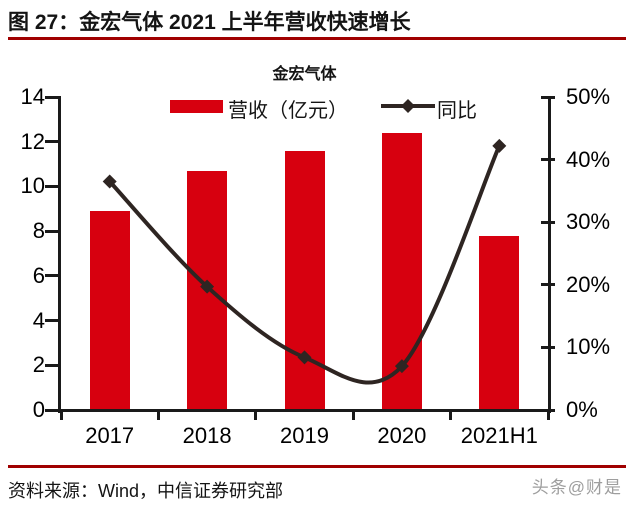 The width and height of the screenshot is (634, 505). I want to click on watermark: 头条@财是, so click(576, 487).